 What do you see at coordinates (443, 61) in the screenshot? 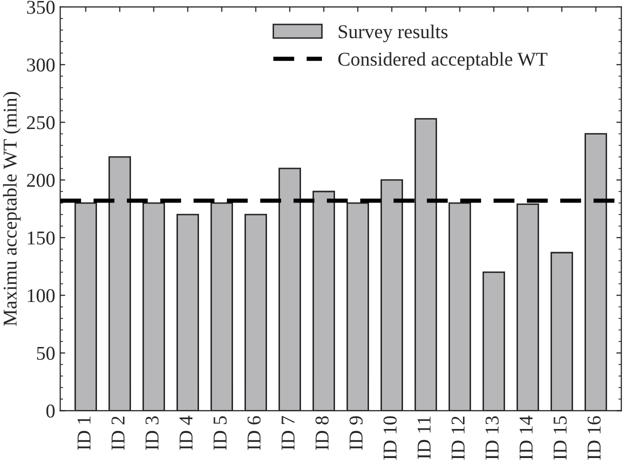
I see `legend-label: Considered acceptable WT` at bounding box center [443, 61].